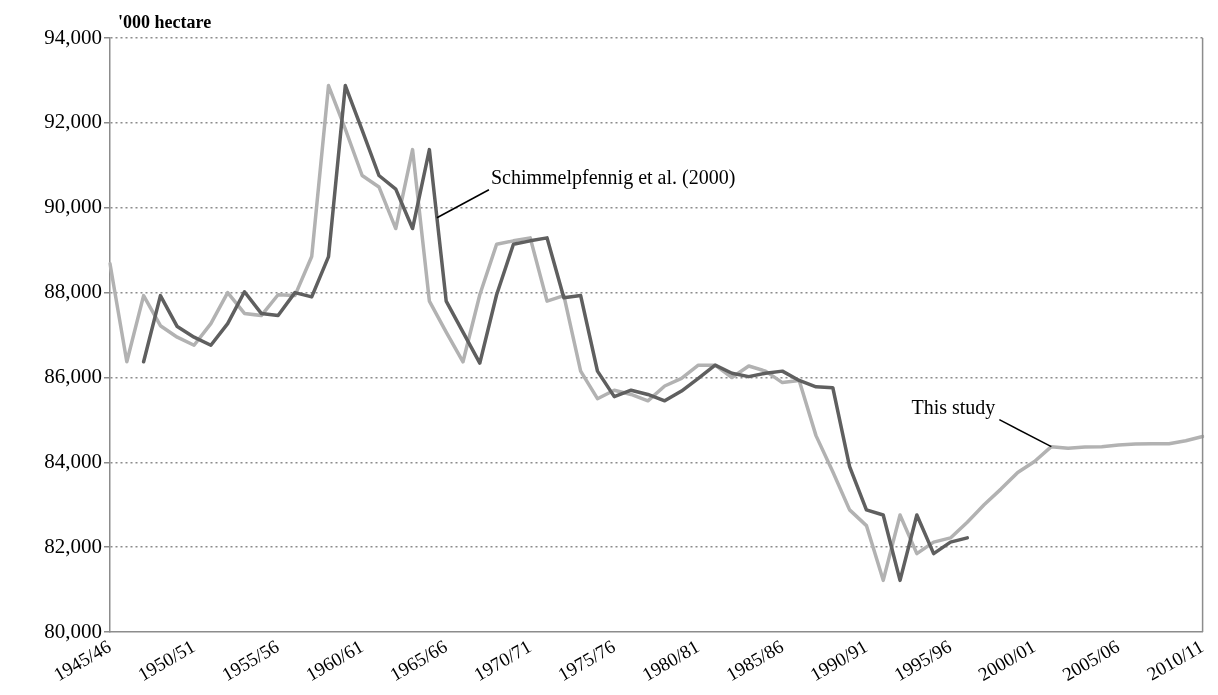 The height and width of the screenshot is (695, 1218). I want to click on text: Schimmelpfennig et al. (2000), so click(613, 178).